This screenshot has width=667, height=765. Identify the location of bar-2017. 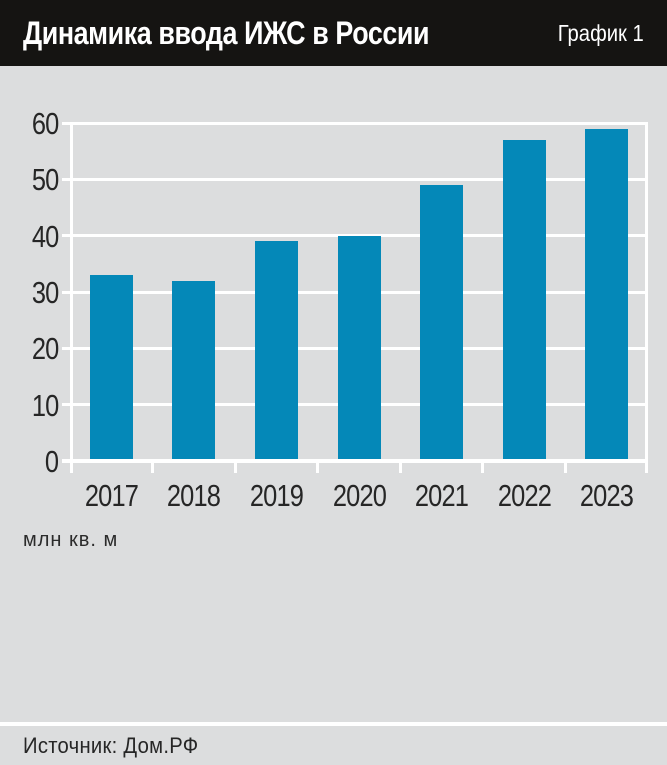
(111, 368).